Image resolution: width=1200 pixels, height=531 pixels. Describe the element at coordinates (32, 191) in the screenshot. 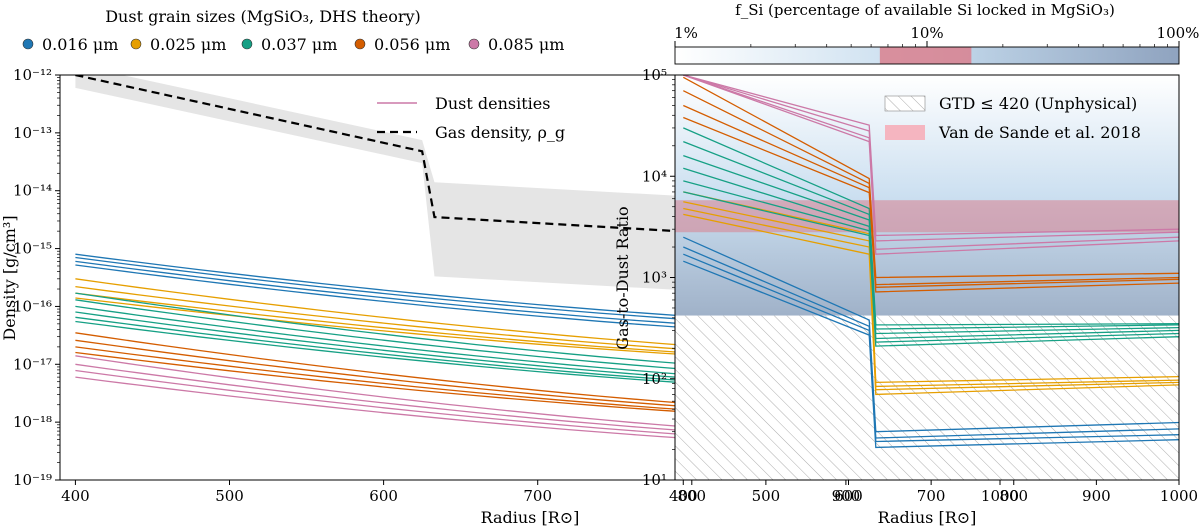

I see `left-y-tick-label-5: 10⁻¹⁴` at that location.